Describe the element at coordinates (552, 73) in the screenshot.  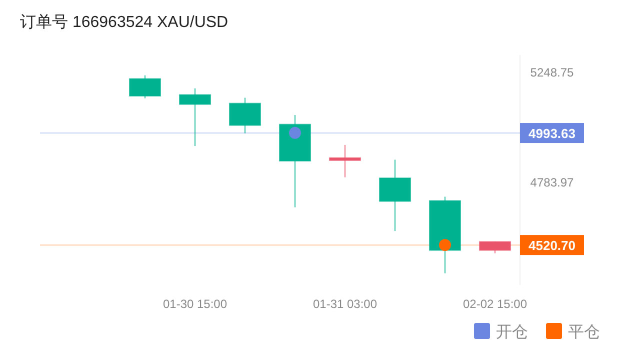
I see `y-tick-label: 5248.75` at that location.